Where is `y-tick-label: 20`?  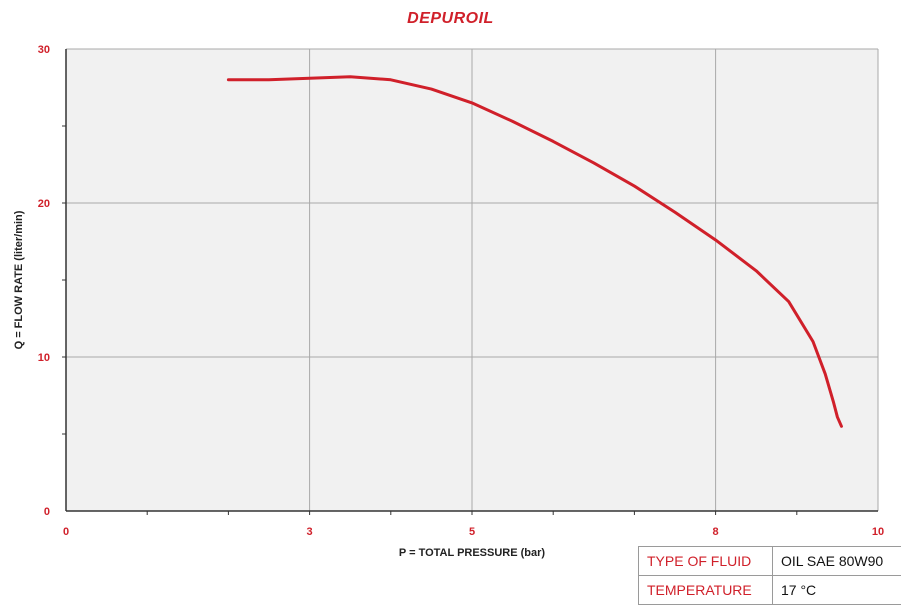 y-tick-label: 20 is located at coordinates (44, 204).